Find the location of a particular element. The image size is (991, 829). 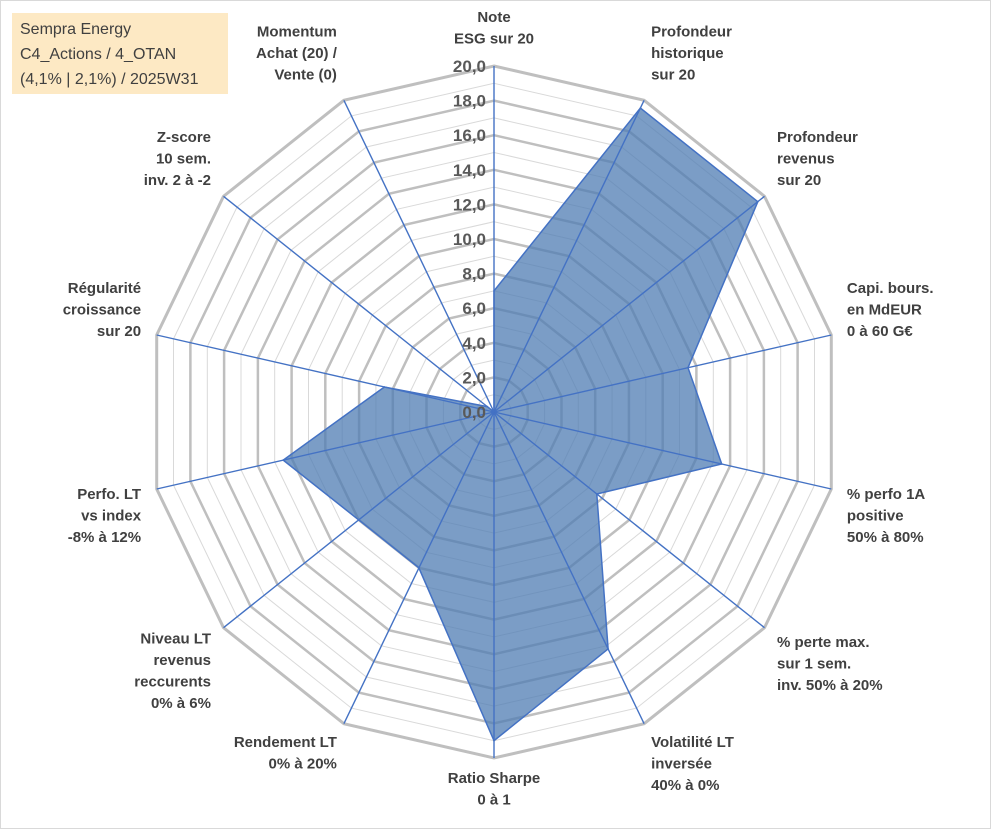

axis-label-0: ESG sur 20 is located at coordinates (494, 39).